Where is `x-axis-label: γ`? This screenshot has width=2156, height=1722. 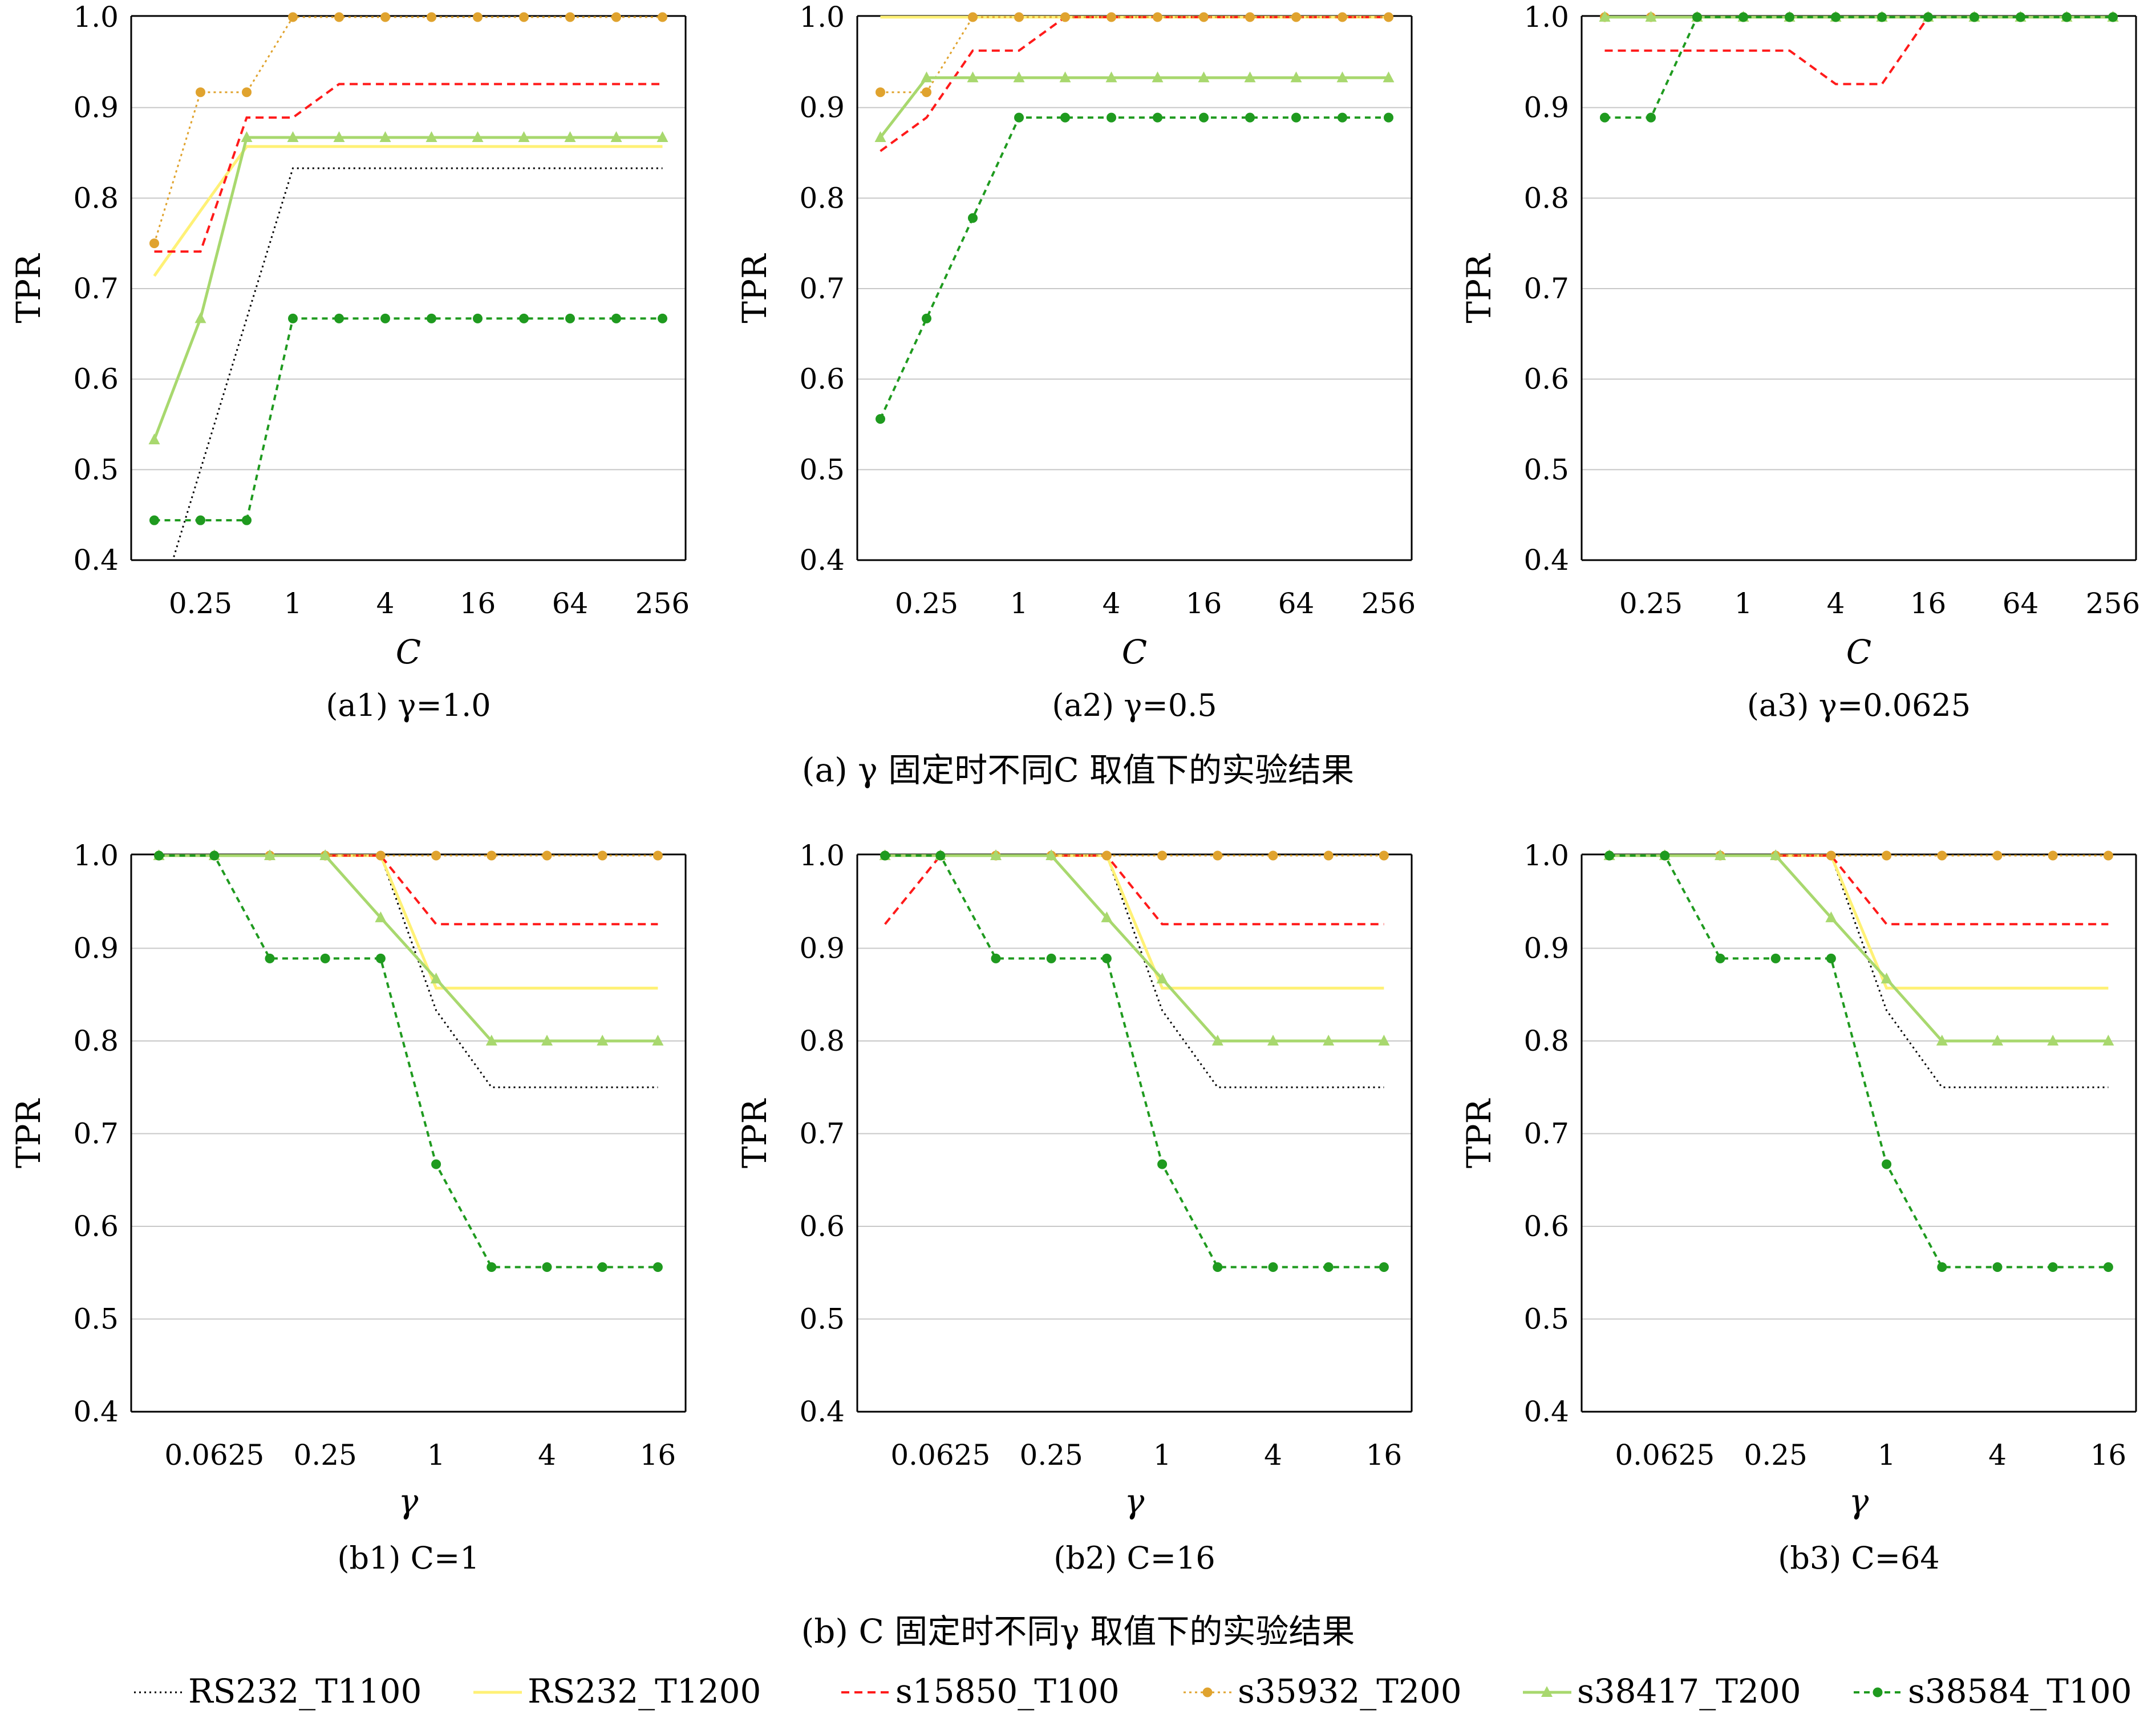
x-axis-label: γ is located at coordinates (409, 1501).